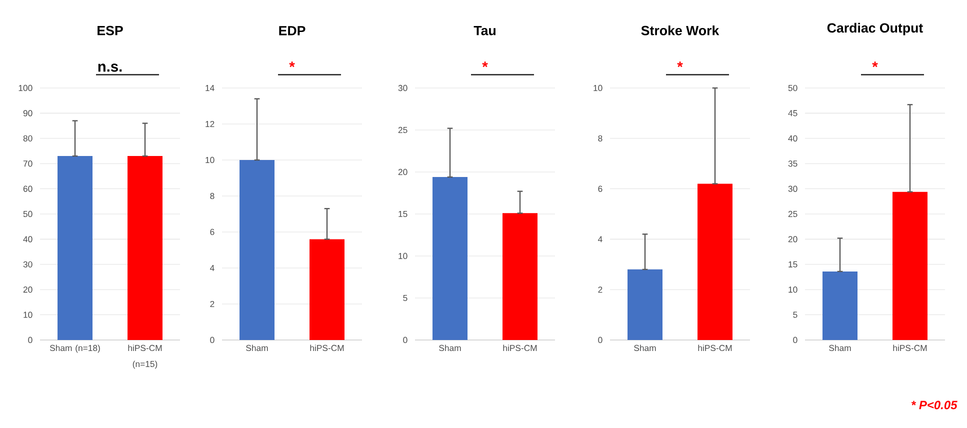 This screenshot has height=428, width=967. Describe the element at coordinates (875, 29) in the screenshot. I see `chart-title: Cardiac Output` at that location.